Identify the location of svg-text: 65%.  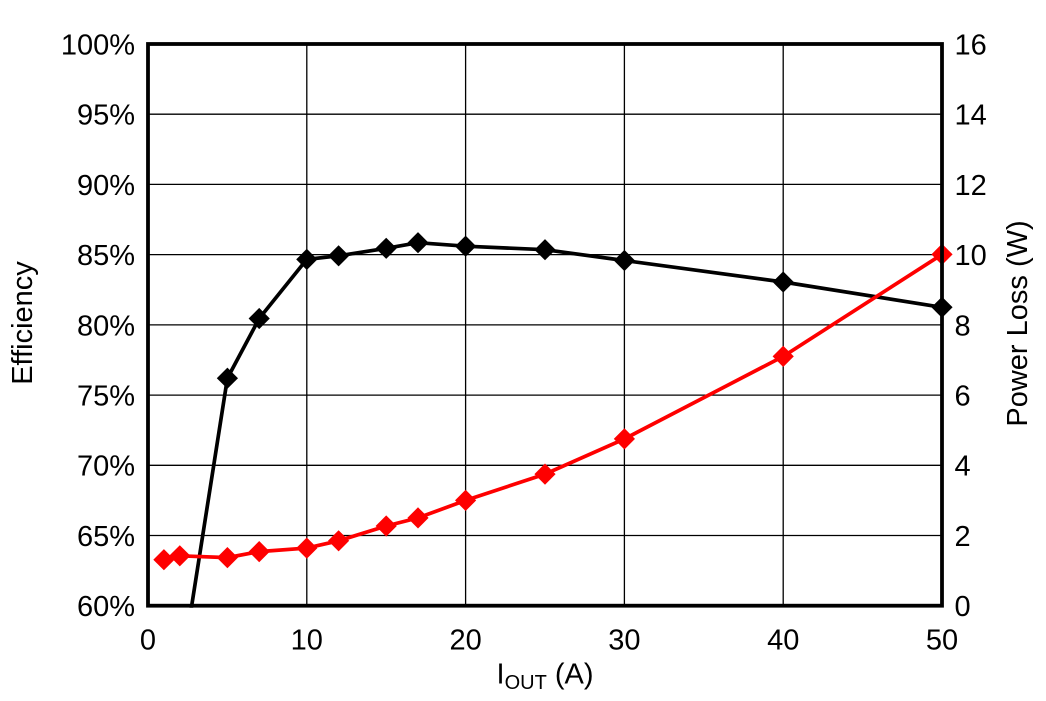
(106, 537).